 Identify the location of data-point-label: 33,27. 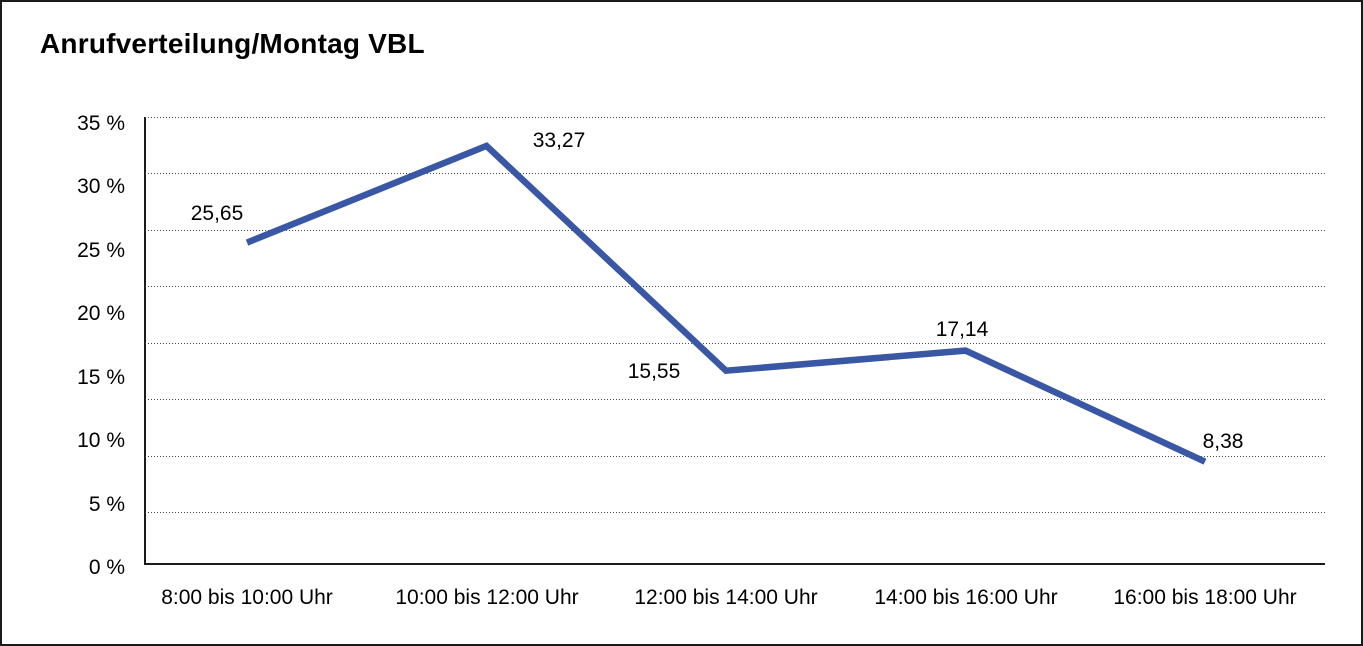
(559, 140).